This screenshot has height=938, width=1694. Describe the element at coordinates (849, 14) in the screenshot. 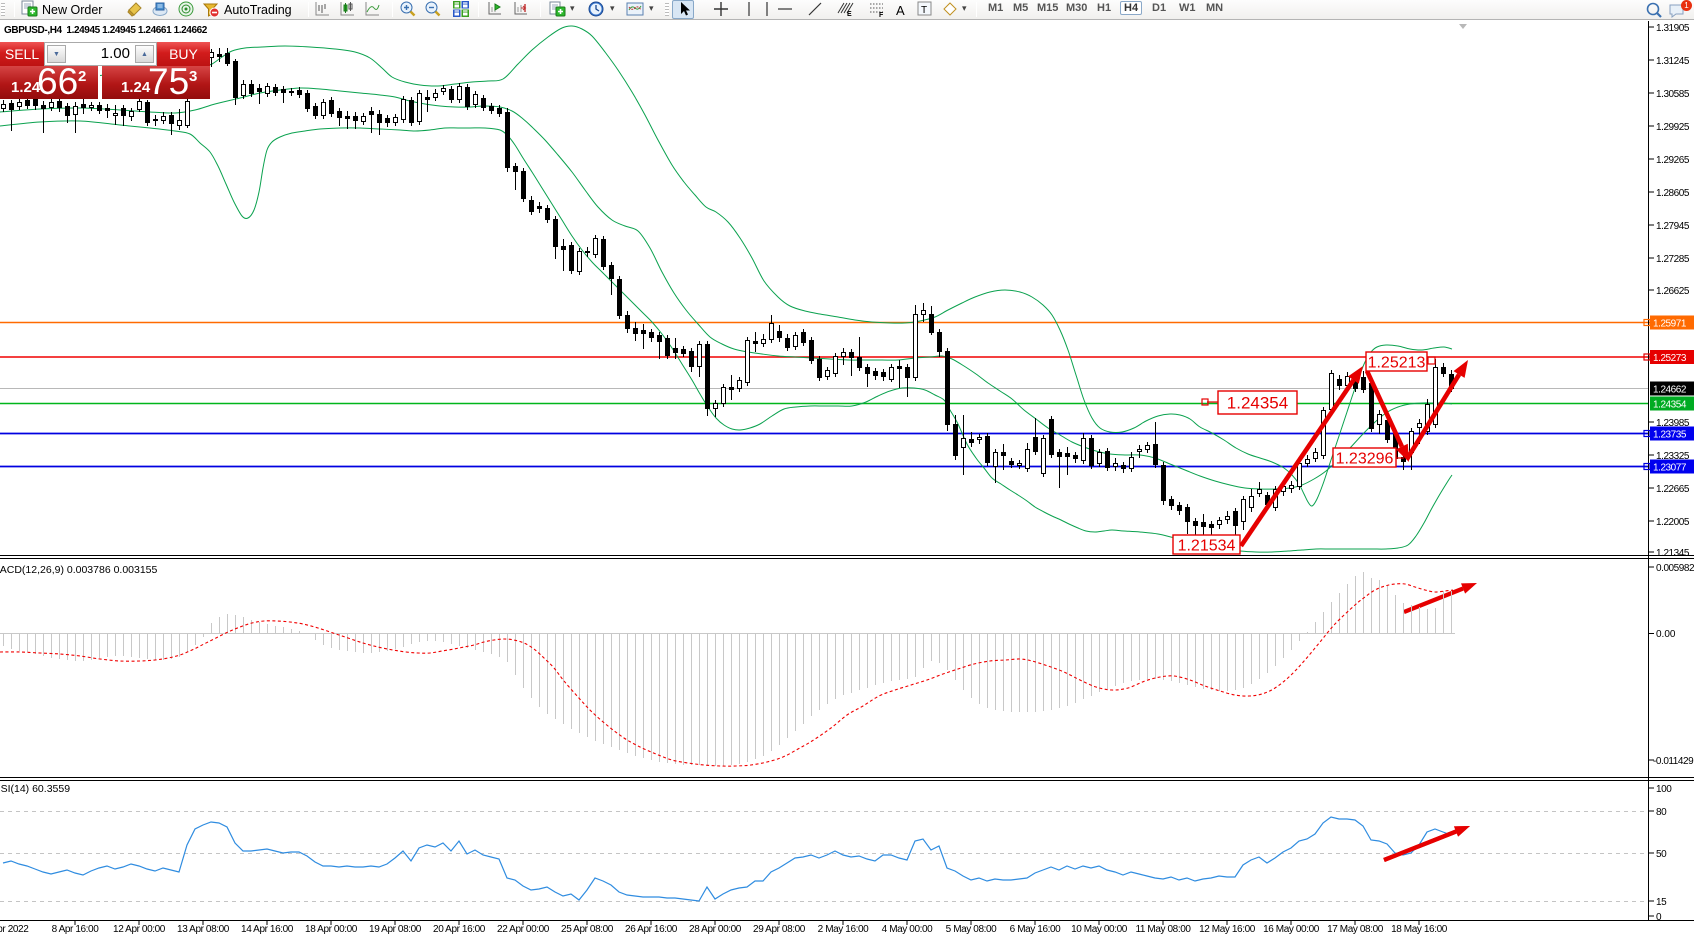

I see `svg-text: E` at that location.